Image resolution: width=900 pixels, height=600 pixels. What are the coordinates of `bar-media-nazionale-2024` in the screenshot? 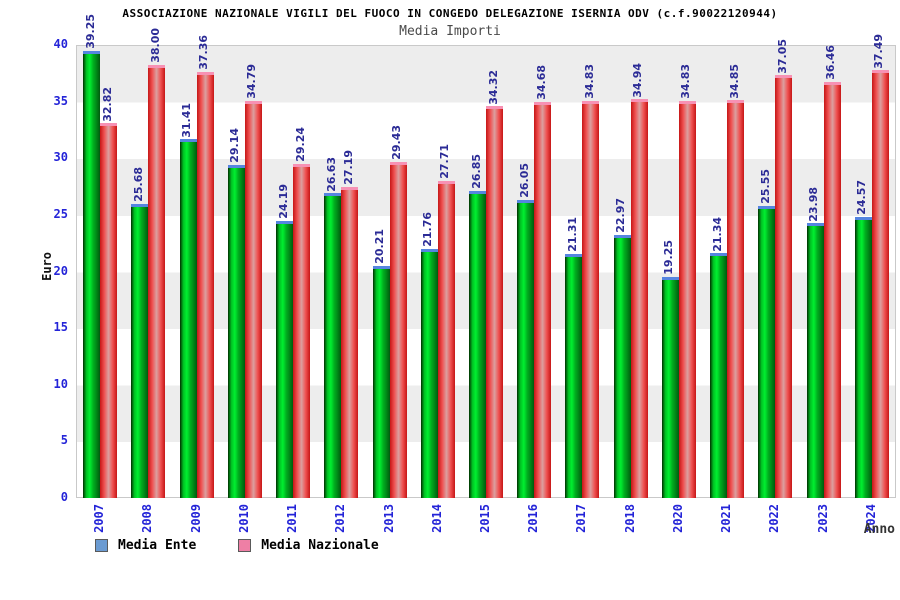 It's located at (880, 284).